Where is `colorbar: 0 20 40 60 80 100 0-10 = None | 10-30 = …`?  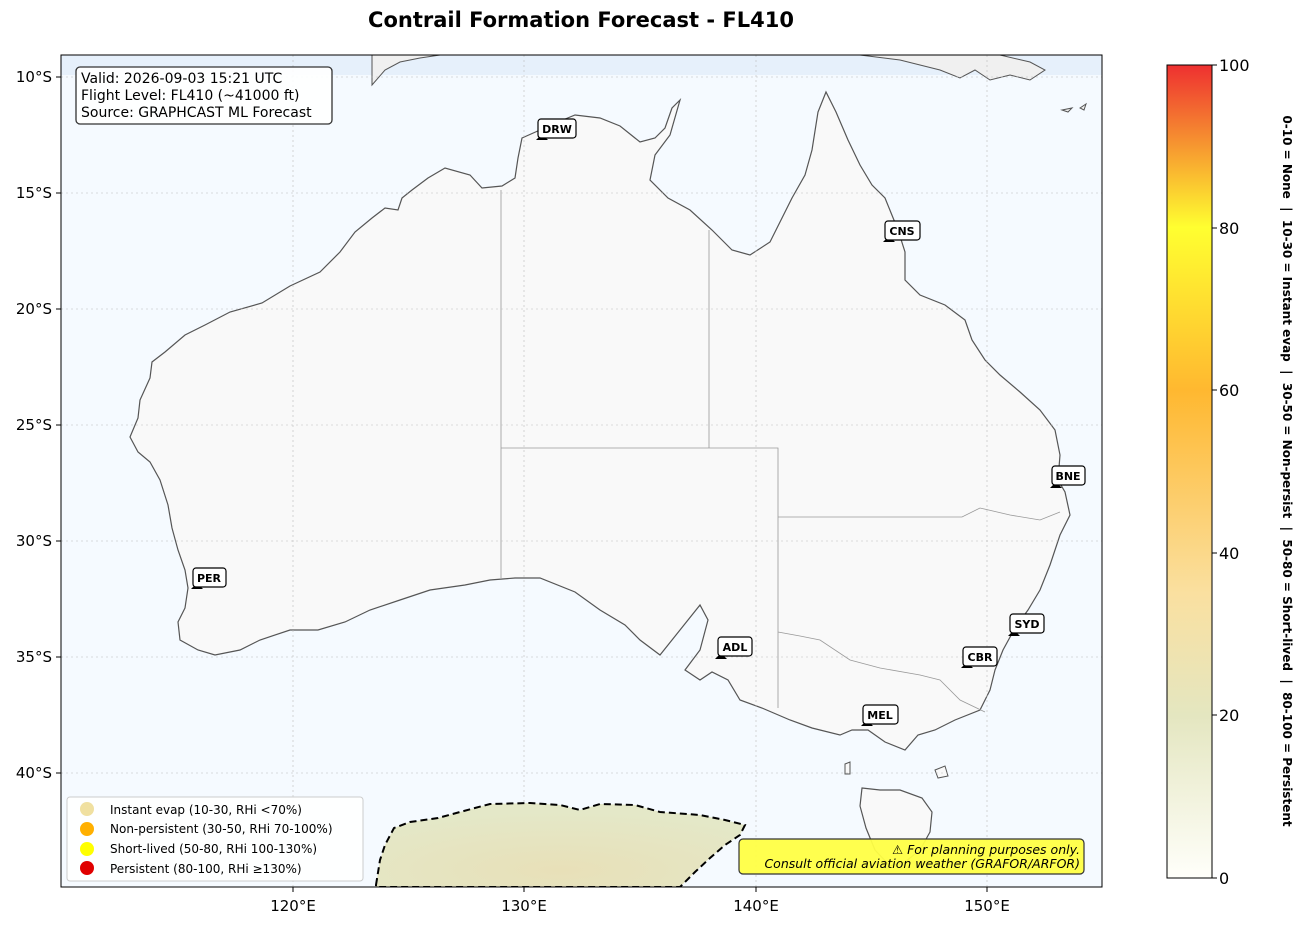 colorbar: 0 20 40 60 80 100 0-10 = None | 10-30 = … is located at coordinates (1230, 472).